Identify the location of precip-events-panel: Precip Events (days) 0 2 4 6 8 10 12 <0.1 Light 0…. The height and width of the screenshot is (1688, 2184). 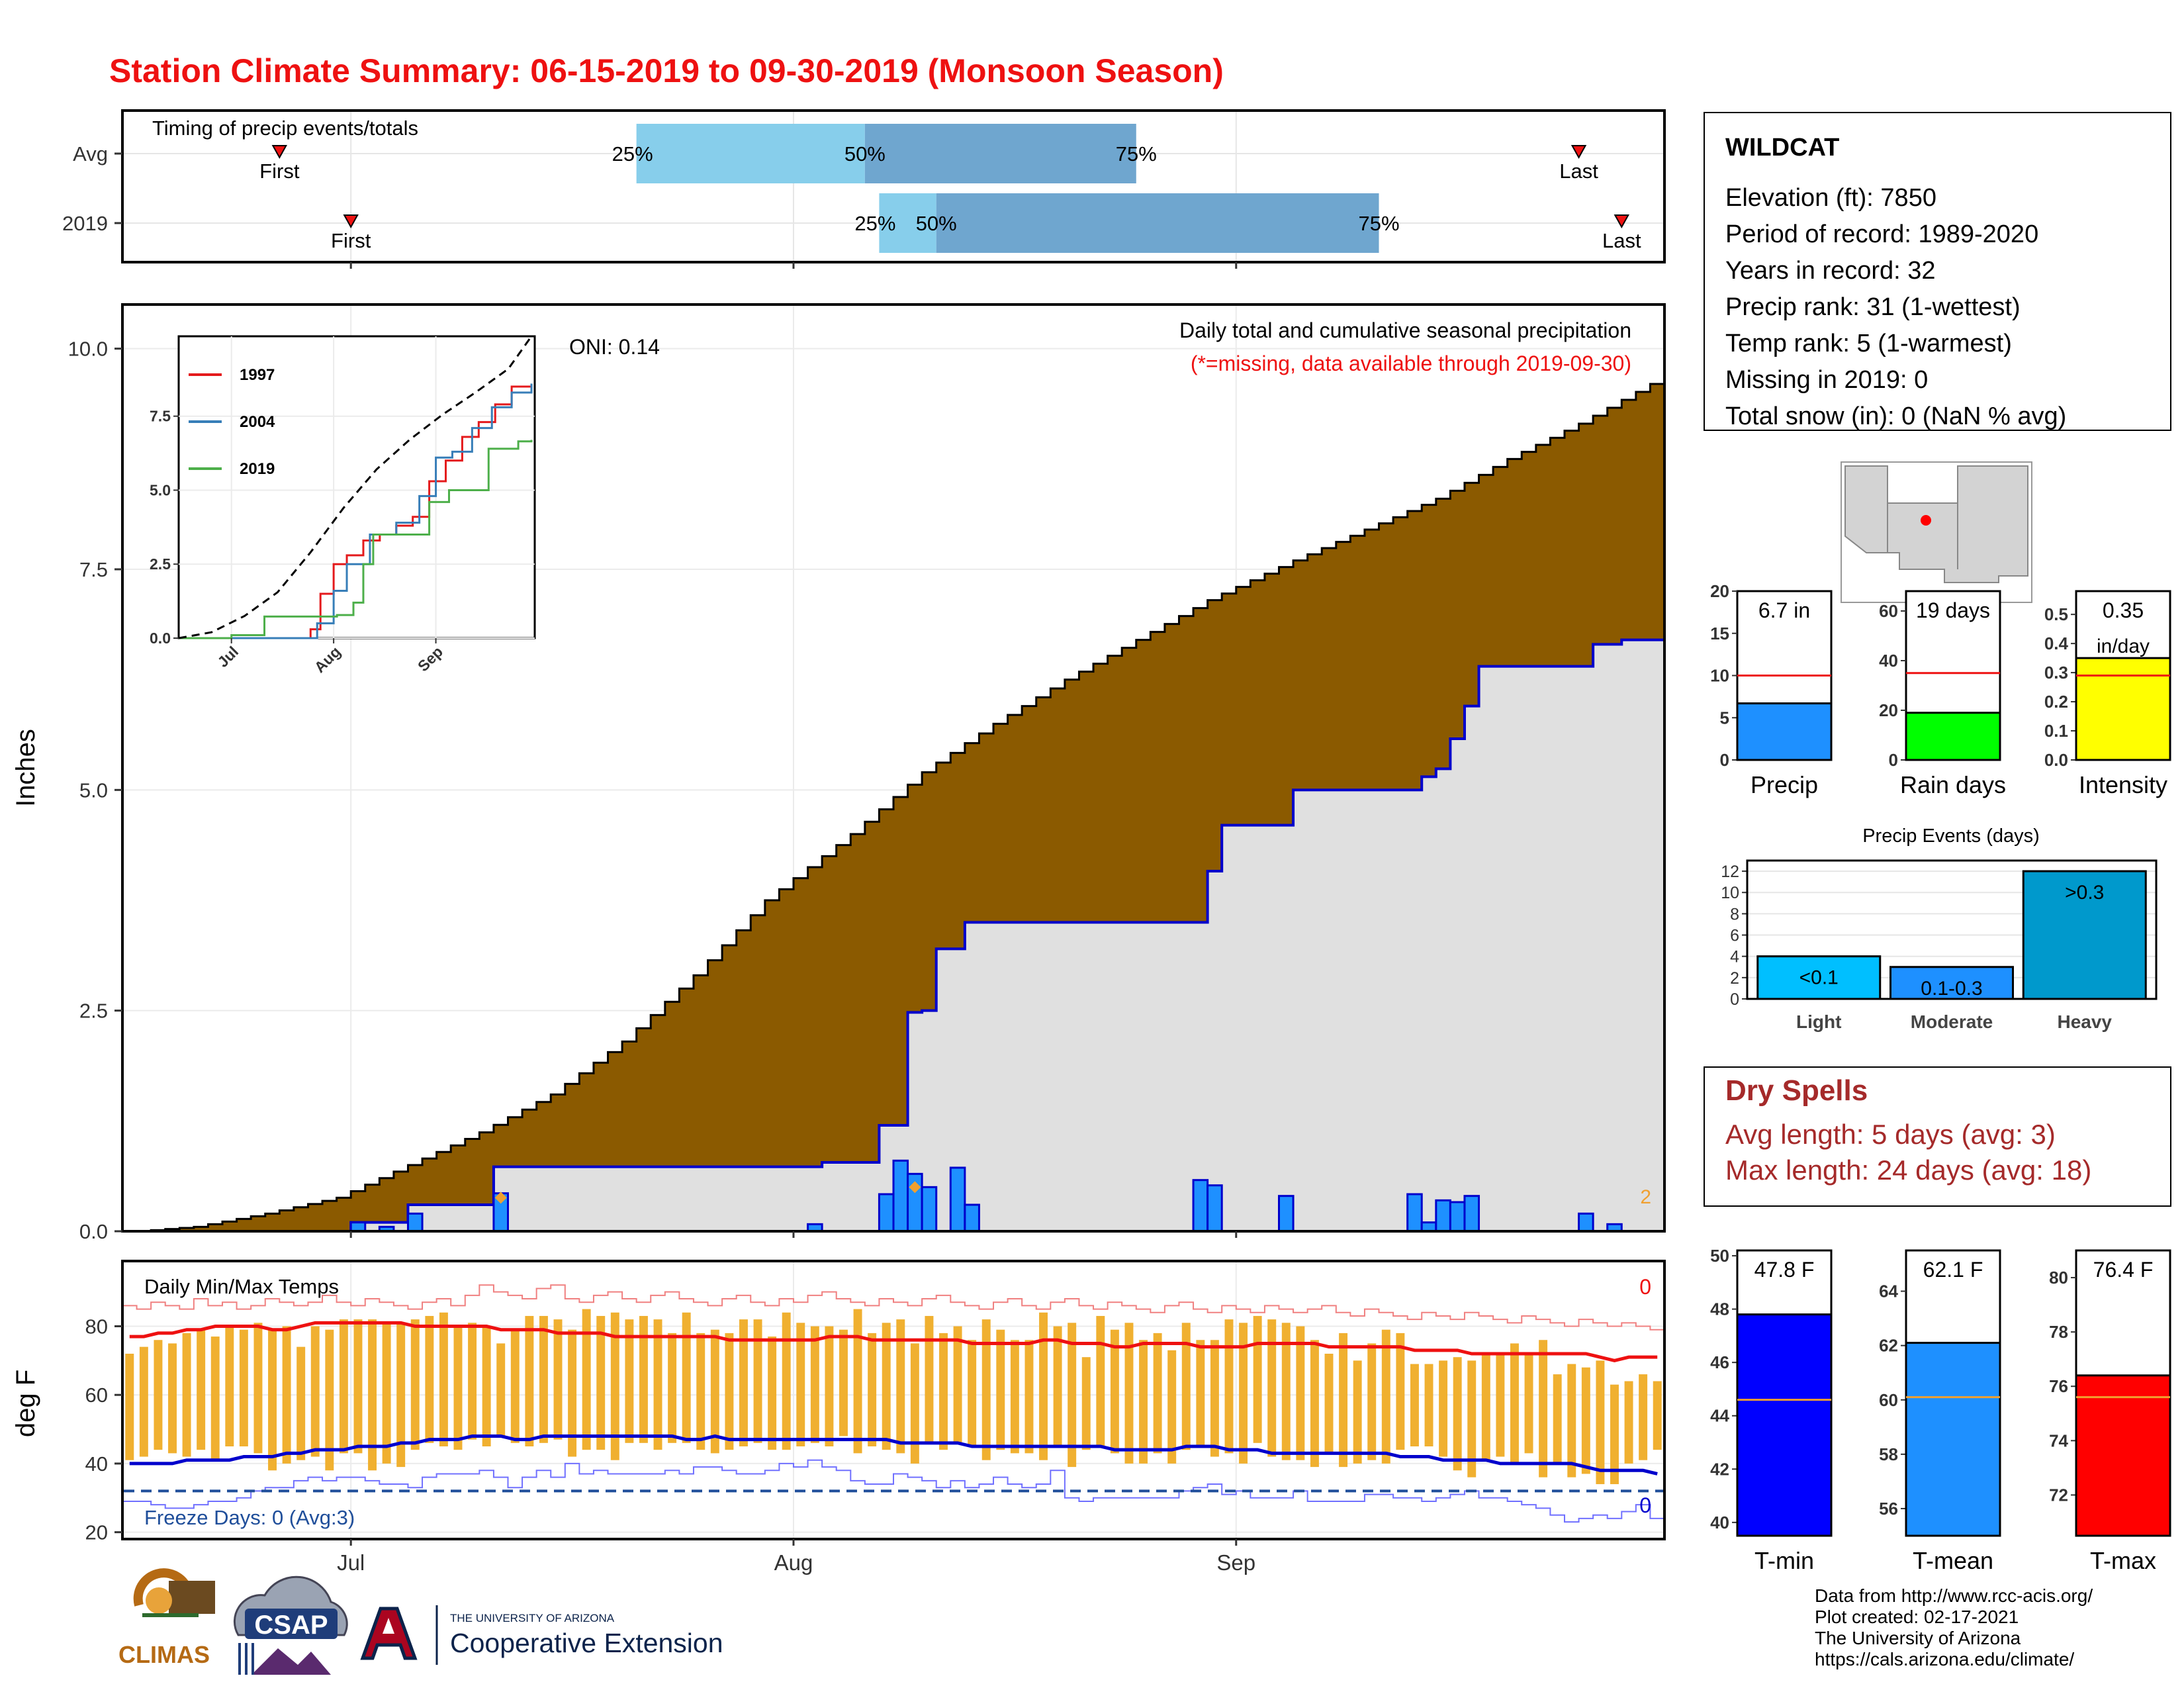
(1940, 928).